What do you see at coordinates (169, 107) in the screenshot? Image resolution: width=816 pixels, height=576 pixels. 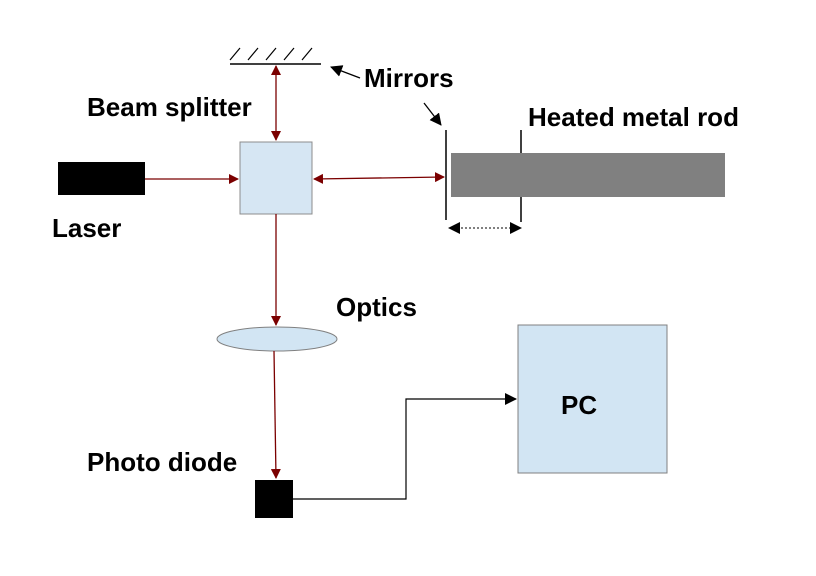 I see `label-beam-splitter: Beam splitter` at bounding box center [169, 107].